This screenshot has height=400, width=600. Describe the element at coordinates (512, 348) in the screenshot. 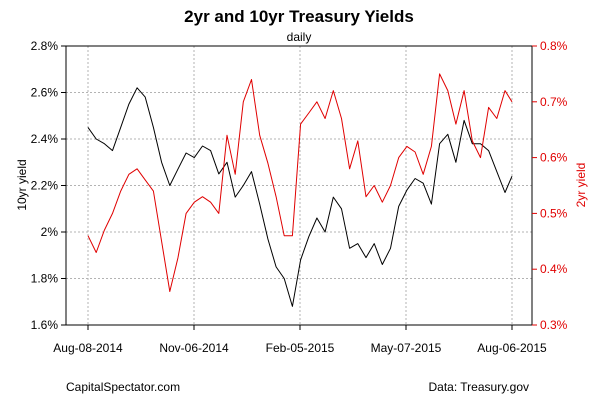

I see `x-tick-label: Aug-06-2015` at that location.